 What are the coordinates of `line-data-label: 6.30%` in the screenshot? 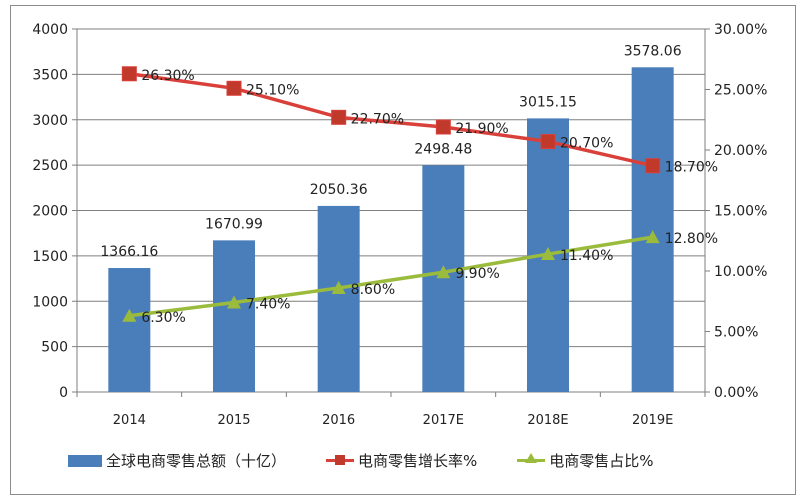 It's located at (163, 318).